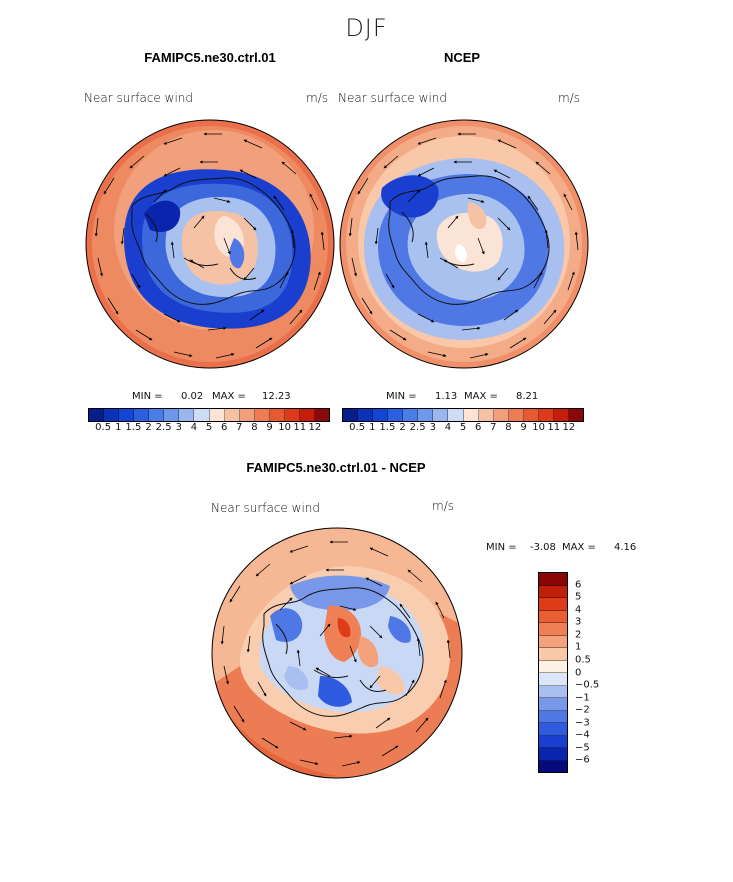 This screenshot has width=733, height=882. I want to click on colorbar-obs-ticks: 0.5 1 1.5 2 2.5 3 4 5 6 7 8 9 10 11 12, so click(463, 428).